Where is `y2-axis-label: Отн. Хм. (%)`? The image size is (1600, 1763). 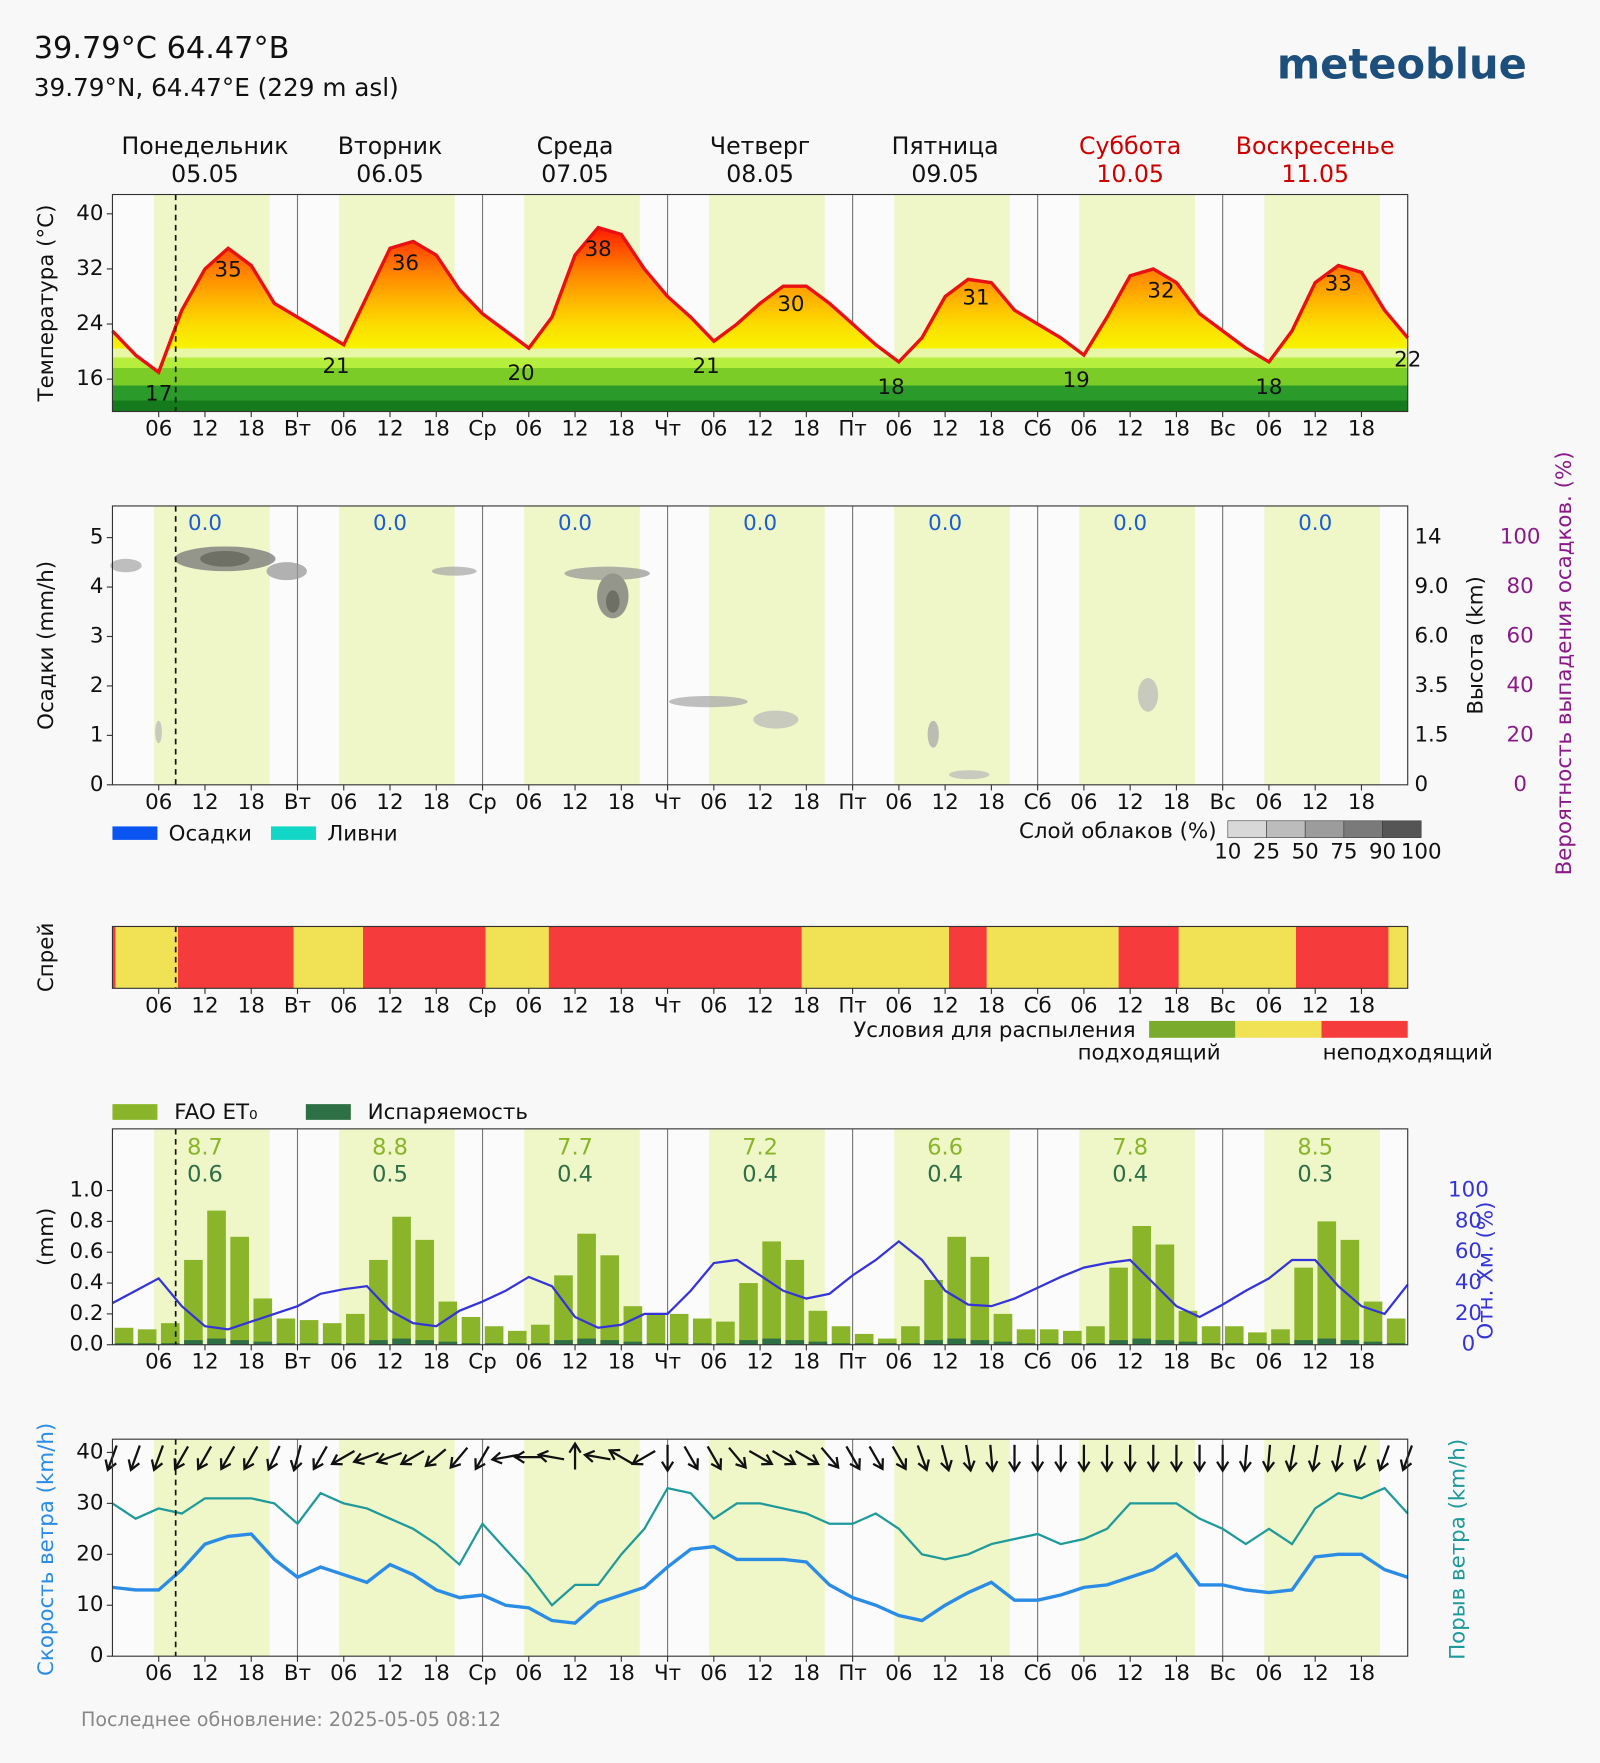 y2-axis-label: Отн. Хм. (%) is located at coordinates (1485, 1270).